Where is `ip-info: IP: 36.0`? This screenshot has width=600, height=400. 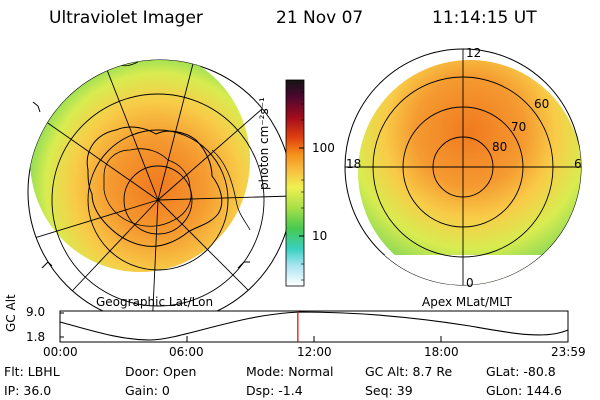
ip-info: IP: 36.0 is located at coordinates (28, 390).